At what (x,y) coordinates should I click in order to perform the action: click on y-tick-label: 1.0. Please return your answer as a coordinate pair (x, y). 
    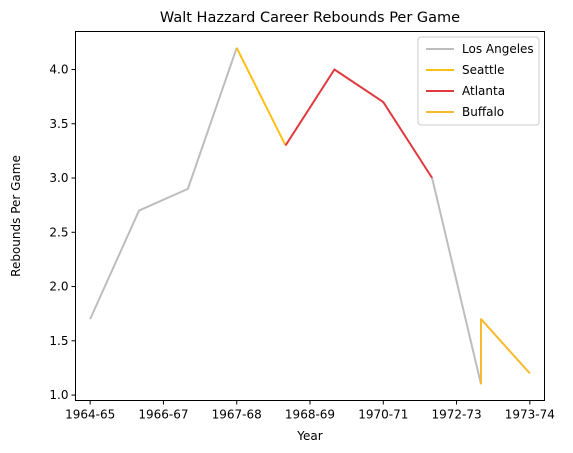
    Looking at the image, I should click on (58, 395).